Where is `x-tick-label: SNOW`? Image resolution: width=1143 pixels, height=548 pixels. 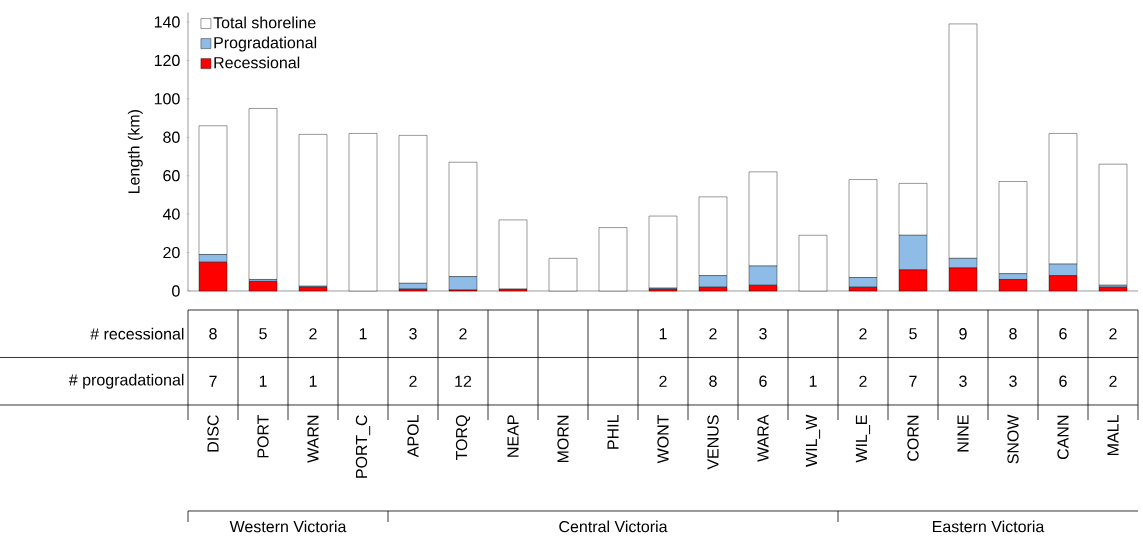
x-tick-label: SNOW is located at coordinates (1013, 439).